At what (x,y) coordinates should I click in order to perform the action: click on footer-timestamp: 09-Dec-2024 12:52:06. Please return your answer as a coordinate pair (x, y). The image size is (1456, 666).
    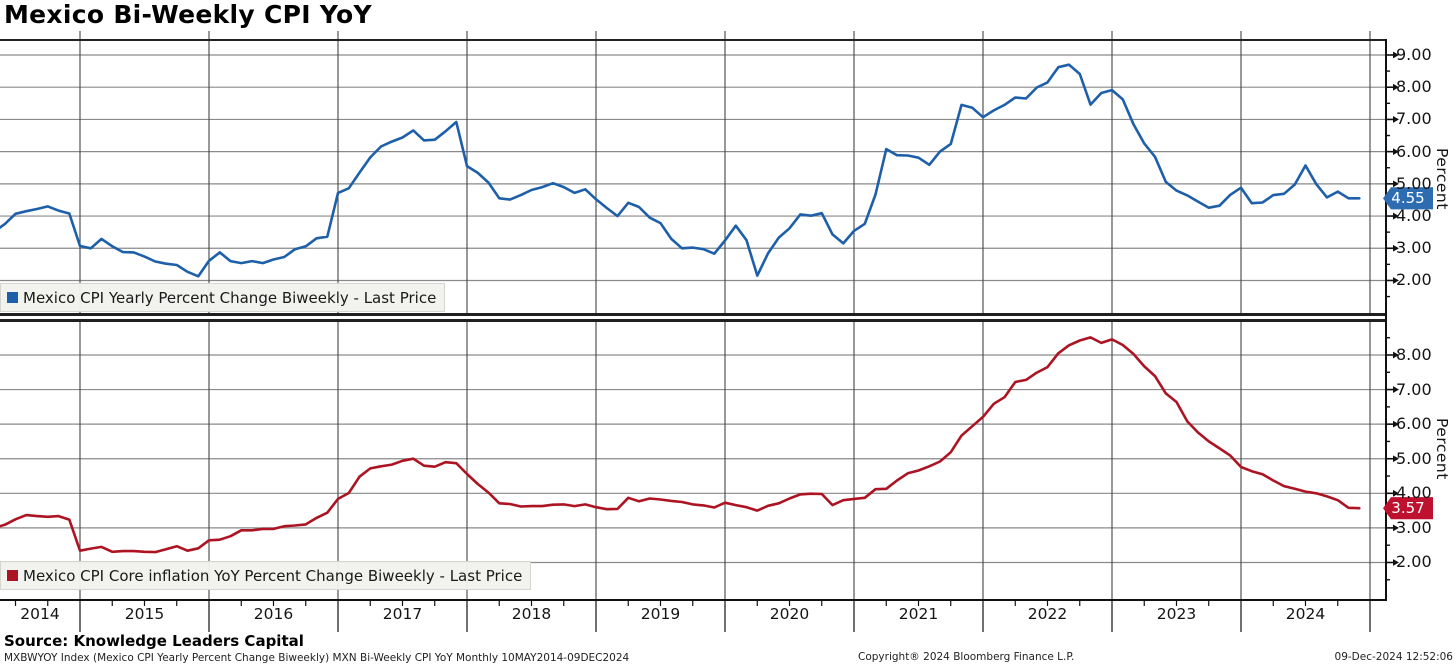
    Looking at the image, I should click on (1393, 657).